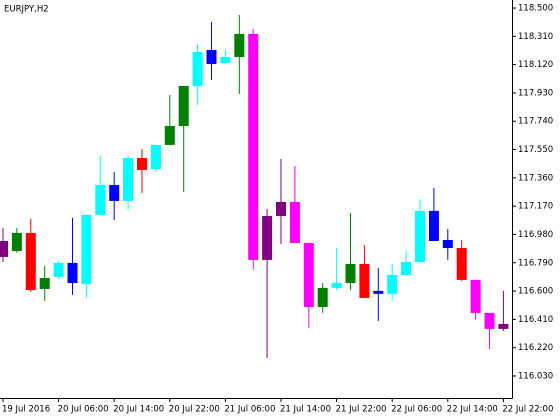  I want to click on y-tick-label: 117.550, so click(535, 150).